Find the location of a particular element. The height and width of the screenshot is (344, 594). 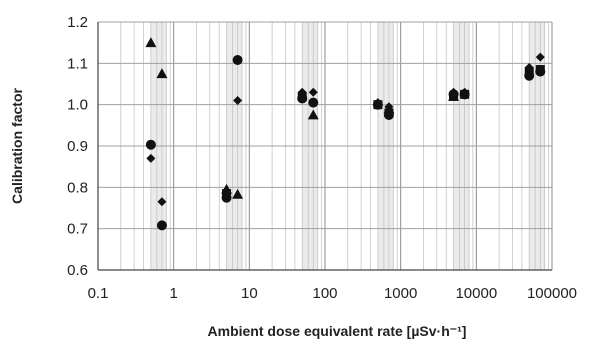

x-tick-label: 100 is located at coordinates (324, 293).